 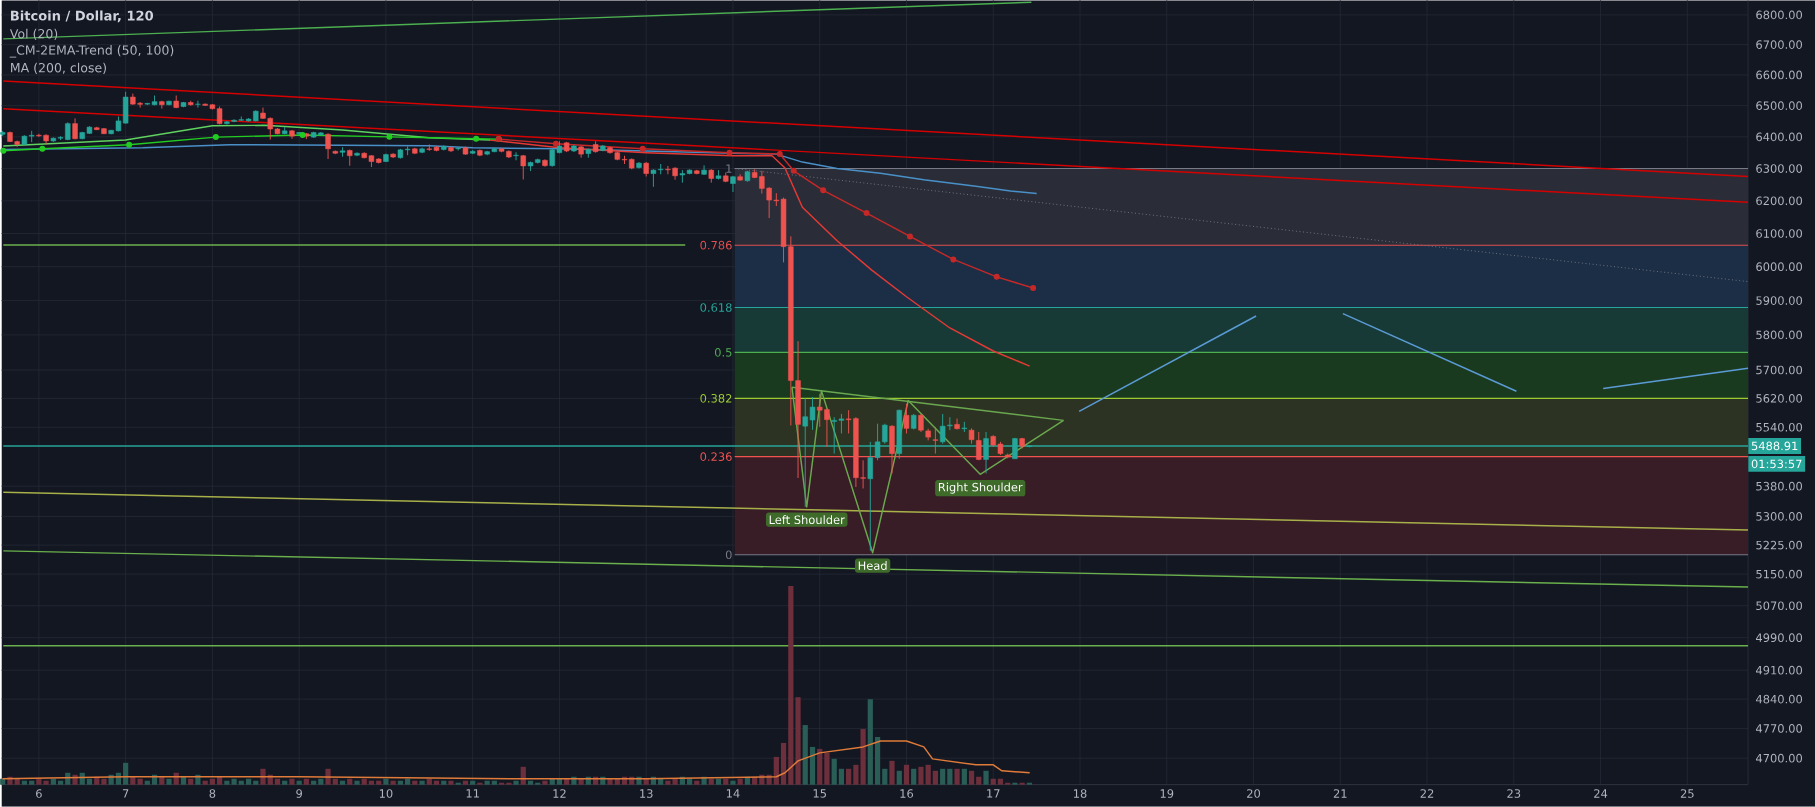 What do you see at coordinates (729, 168) in the screenshot?
I see `annotation: 1` at bounding box center [729, 168].